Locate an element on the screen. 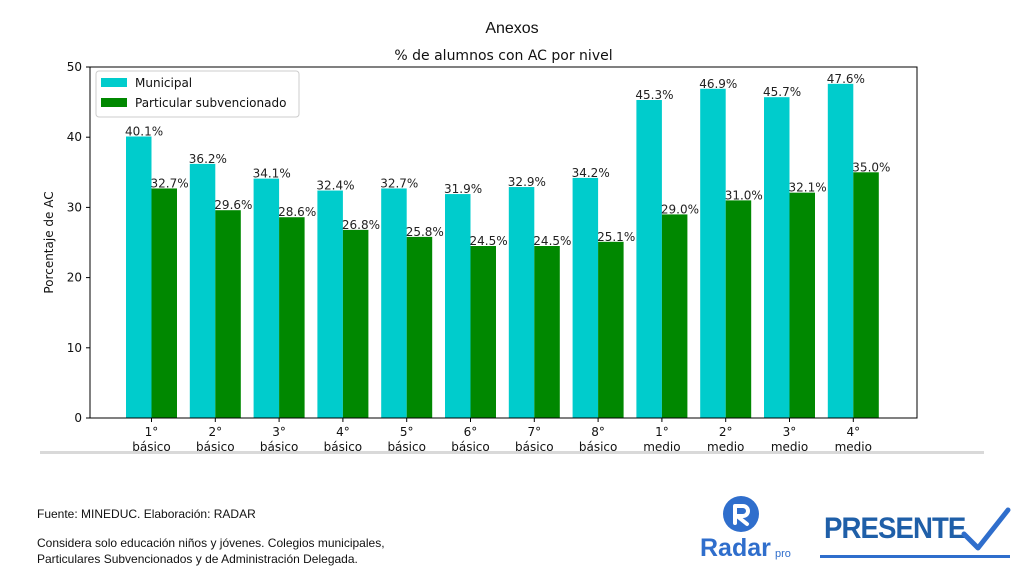  data-label: 25.1% is located at coordinates (616, 237).